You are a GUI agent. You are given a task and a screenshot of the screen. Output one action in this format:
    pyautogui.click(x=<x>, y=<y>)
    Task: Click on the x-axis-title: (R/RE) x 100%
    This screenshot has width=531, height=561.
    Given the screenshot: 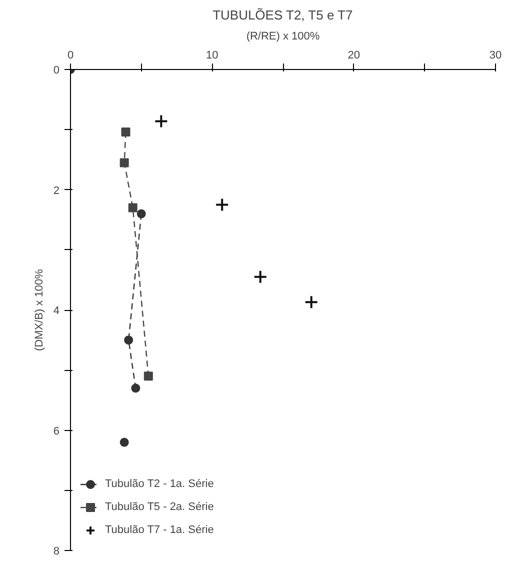 What is the action you would take?
    pyautogui.click(x=283, y=36)
    